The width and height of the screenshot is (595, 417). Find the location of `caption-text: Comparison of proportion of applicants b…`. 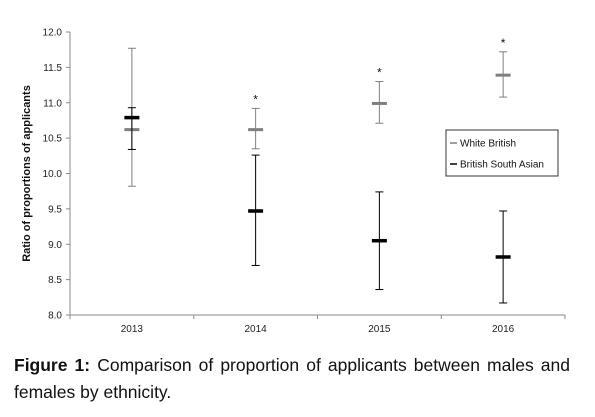

caption-text: Comparison of proportion of applicants b… is located at coordinates (292, 378).